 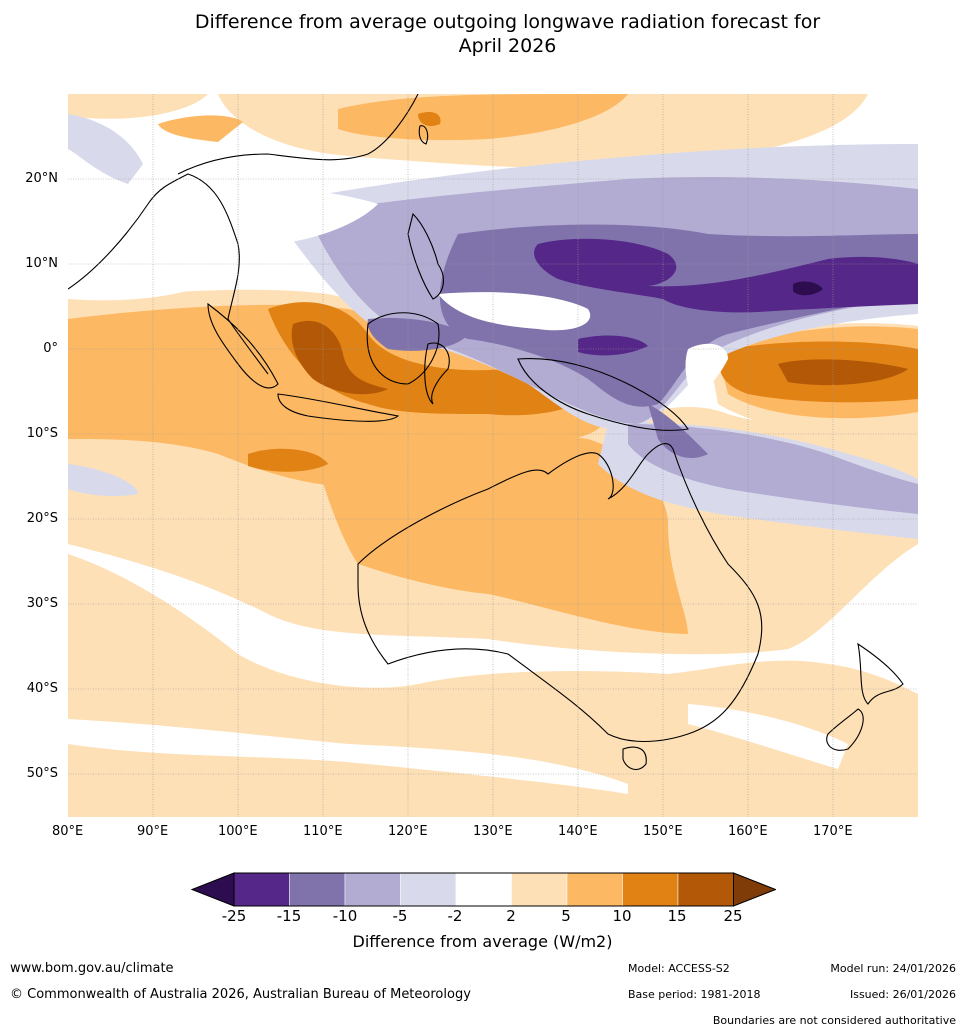 What do you see at coordinates (423, 135) in the screenshot?
I see `taiwan-coastline` at bounding box center [423, 135].